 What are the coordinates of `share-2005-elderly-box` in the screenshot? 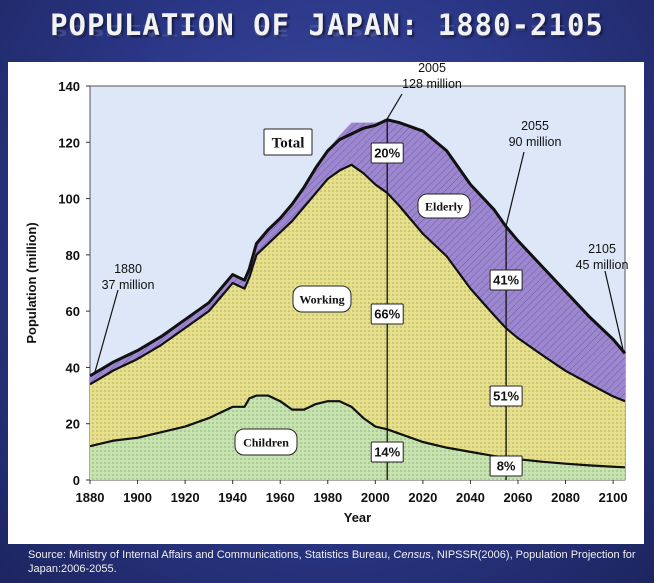 It's located at (387, 153).